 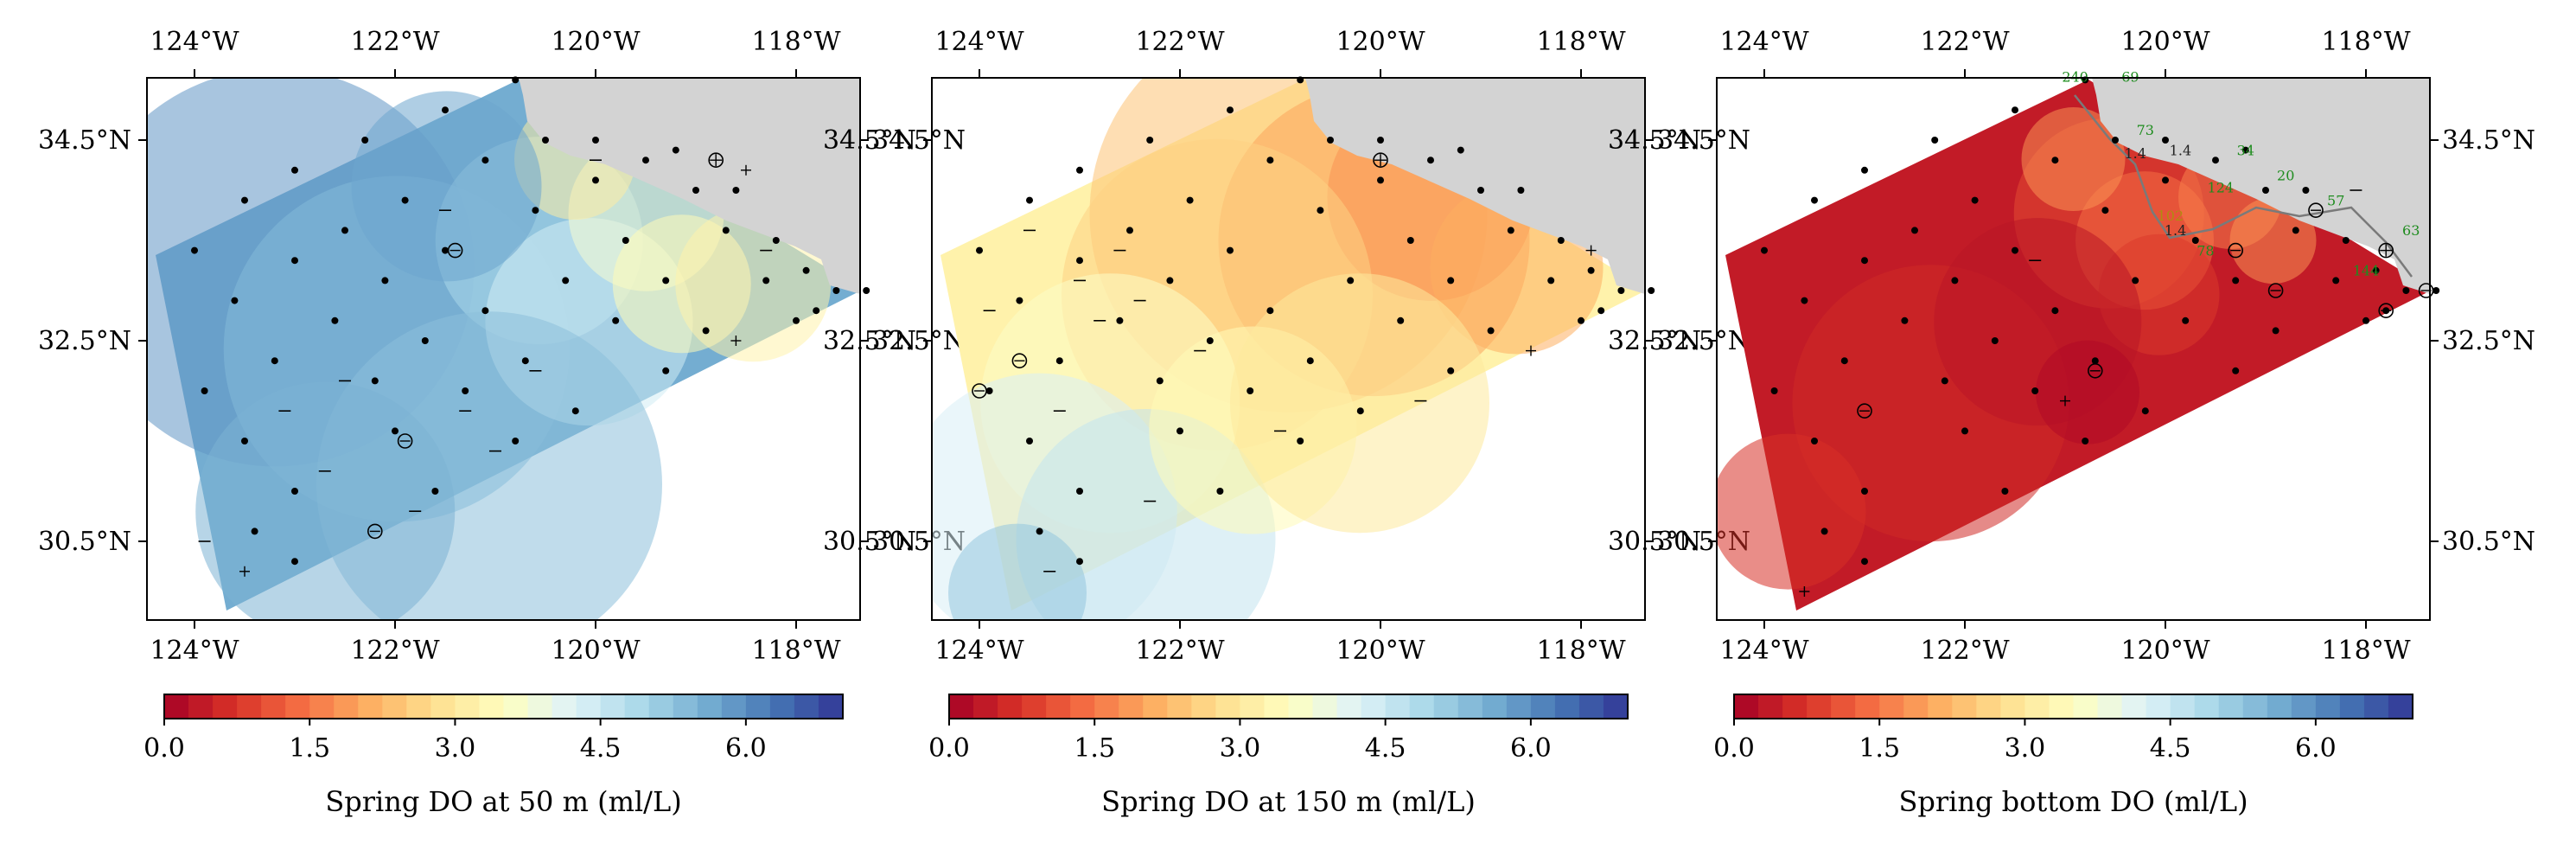 What do you see at coordinates (2285, 175) in the screenshot?
I see `contour-value-label: 20` at bounding box center [2285, 175].